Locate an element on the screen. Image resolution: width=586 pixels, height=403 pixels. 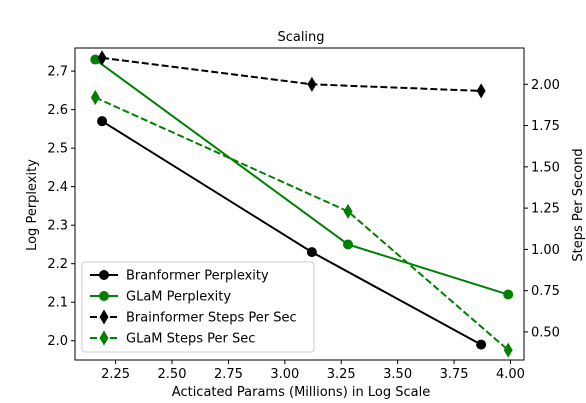
y-left-tick-label: 2.6 is located at coordinates (57, 110).